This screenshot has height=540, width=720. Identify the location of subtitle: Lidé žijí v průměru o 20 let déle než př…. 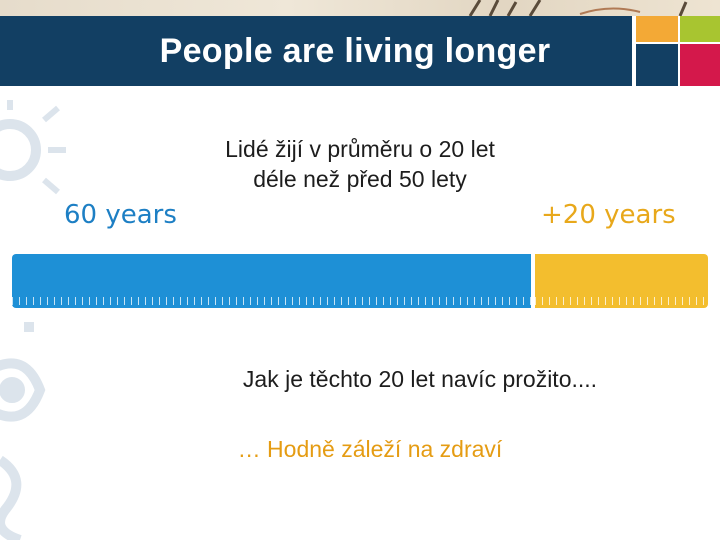
(360, 164).